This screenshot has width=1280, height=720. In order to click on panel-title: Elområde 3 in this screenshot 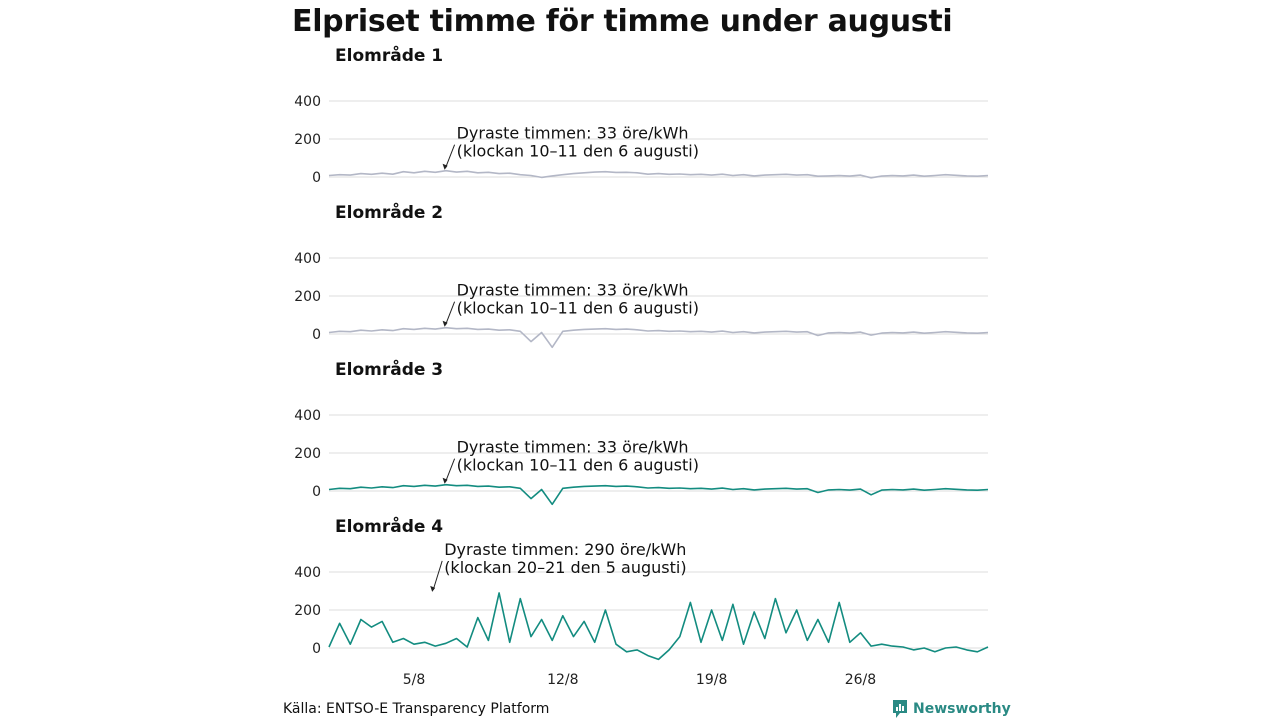, I will do `click(389, 369)`.